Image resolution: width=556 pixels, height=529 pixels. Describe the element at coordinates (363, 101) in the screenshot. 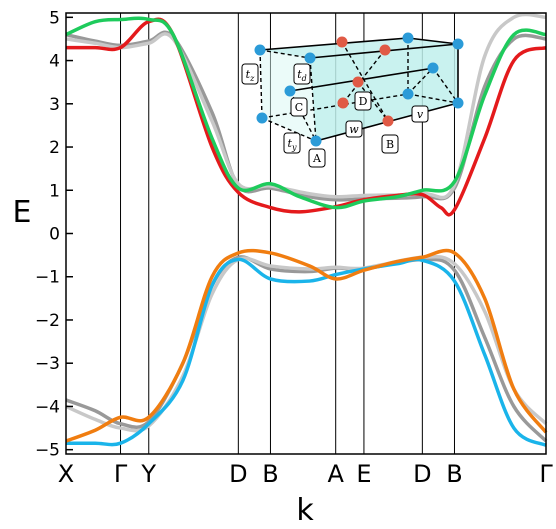

I see `inset-label-d: D` at that location.